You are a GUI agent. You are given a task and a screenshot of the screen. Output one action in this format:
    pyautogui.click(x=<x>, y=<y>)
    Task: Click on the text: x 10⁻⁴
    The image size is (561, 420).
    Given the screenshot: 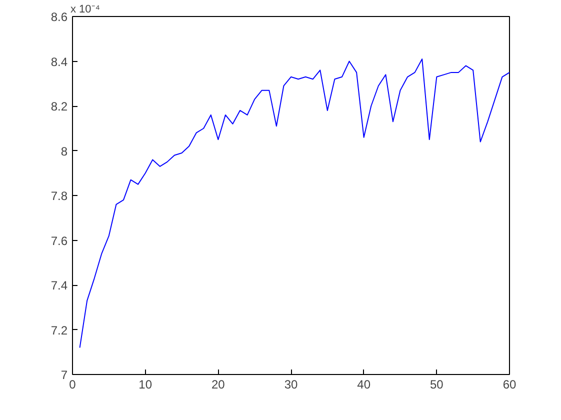 What is the action you would take?
    pyautogui.click(x=85, y=10)
    